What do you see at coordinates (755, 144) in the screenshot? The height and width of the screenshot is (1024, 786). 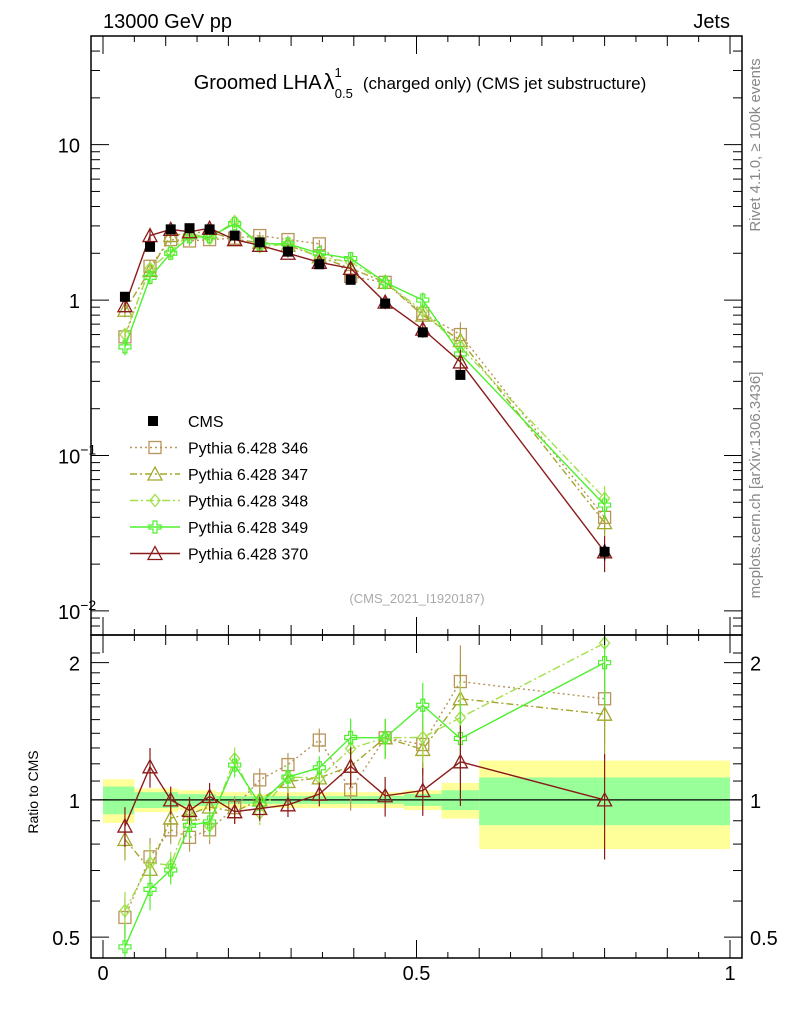 I see `rivet-version-label: Rivet 4.1.0, ≥ 100k events` at bounding box center [755, 144].